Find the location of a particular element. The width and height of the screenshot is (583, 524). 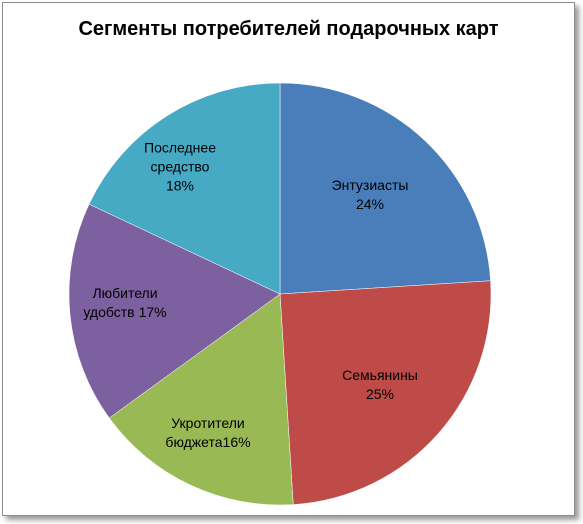

value-label: 17% is located at coordinates (152, 312).